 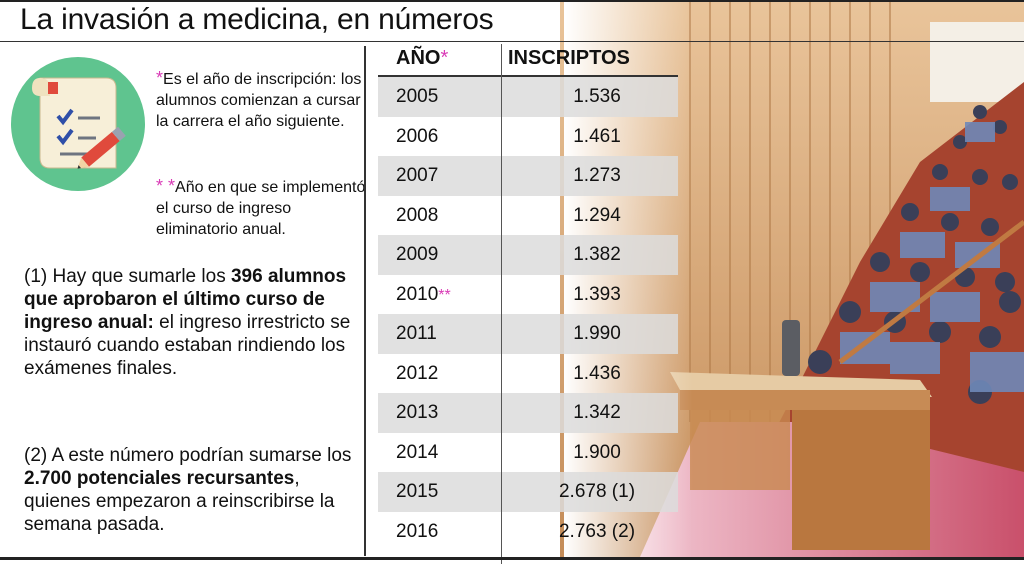 I want to click on row-value: 1.900, so click(x=597, y=452).